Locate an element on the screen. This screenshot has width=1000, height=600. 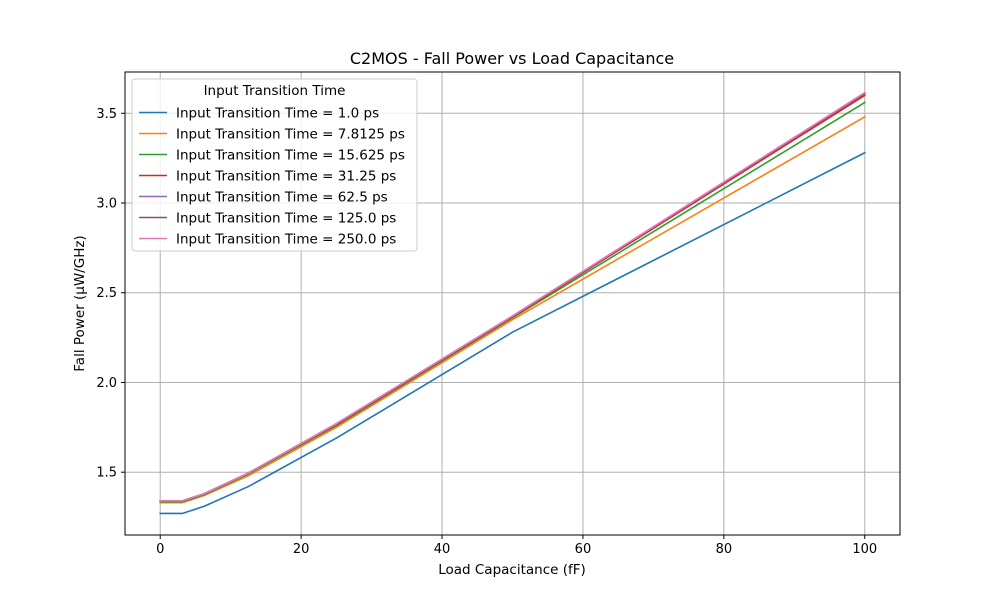
chart-title: C2MOS - Fall Power vs Load Capacitance is located at coordinates (512, 58).